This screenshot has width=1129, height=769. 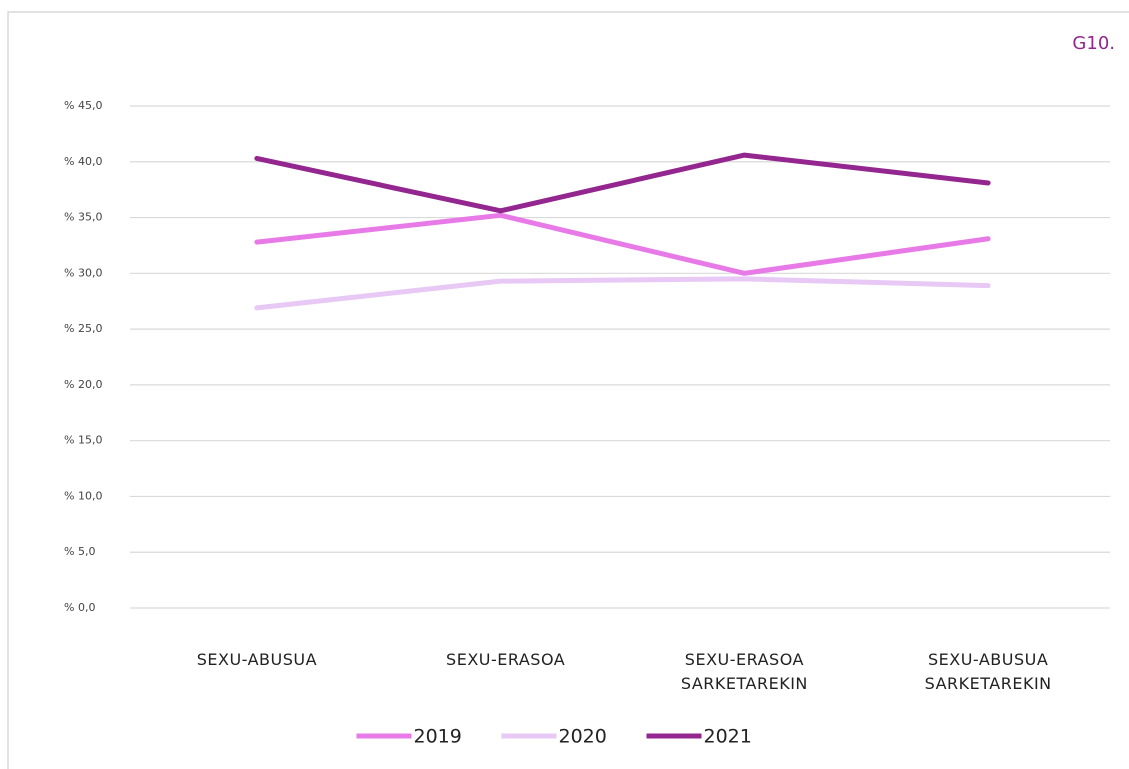 I want to click on legend-label: 2019, so click(x=438, y=737).